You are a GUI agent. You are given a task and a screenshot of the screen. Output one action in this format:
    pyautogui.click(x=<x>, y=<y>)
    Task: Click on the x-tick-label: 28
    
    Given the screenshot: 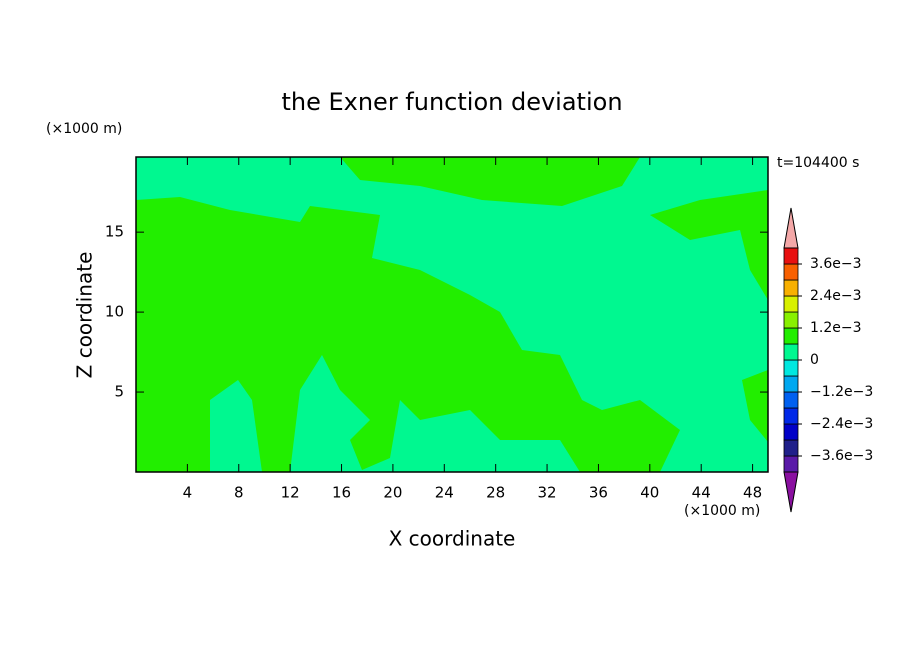 What is the action you would take?
    pyautogui.click(x=495, y=493)
    